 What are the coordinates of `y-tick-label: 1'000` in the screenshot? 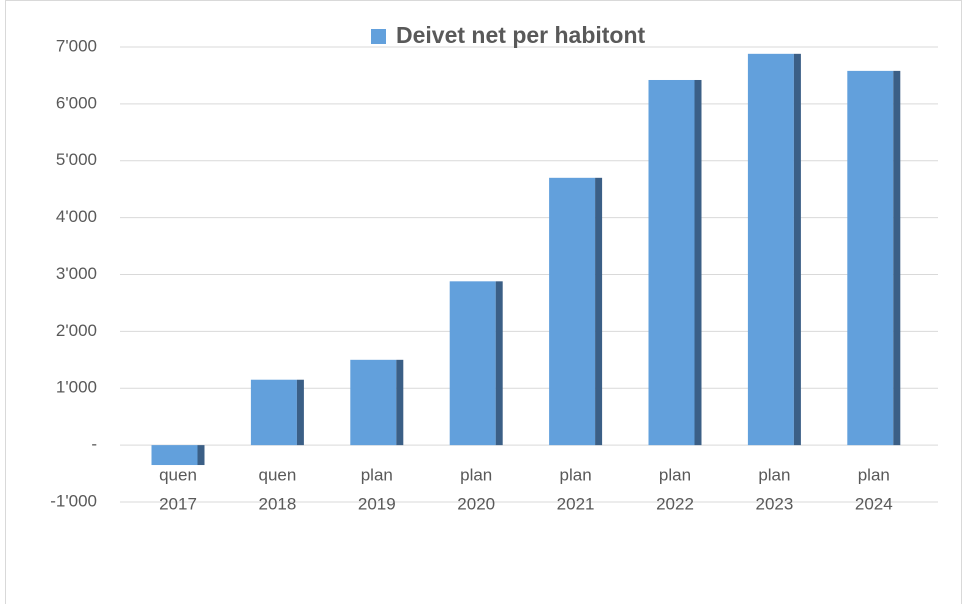 It's located at (76, 387).